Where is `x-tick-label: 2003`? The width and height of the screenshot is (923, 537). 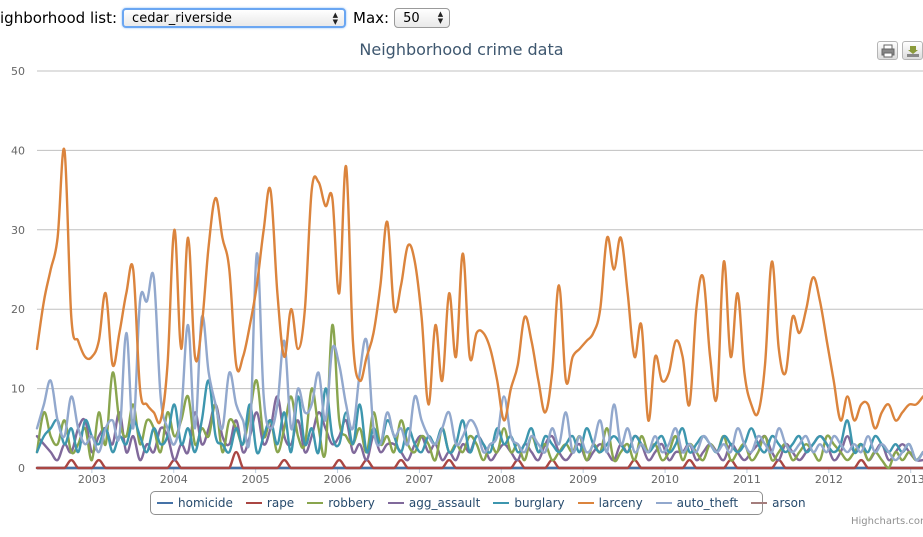 x-tick-label: 2003 is located at coordinates (92, 479).